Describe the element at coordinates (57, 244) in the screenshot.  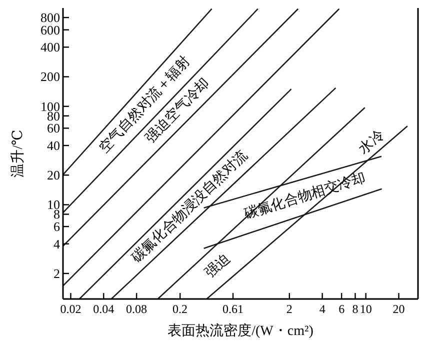
I see `y-tick-label: 4` at that location.